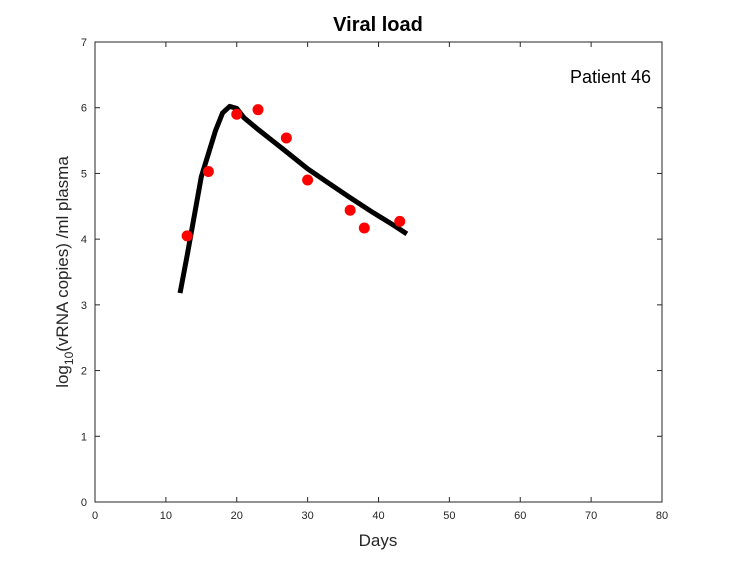  Describe the element at coordinates (610, 77) in the screenshot. I see `patient-annotation: Patient 46` at that location.